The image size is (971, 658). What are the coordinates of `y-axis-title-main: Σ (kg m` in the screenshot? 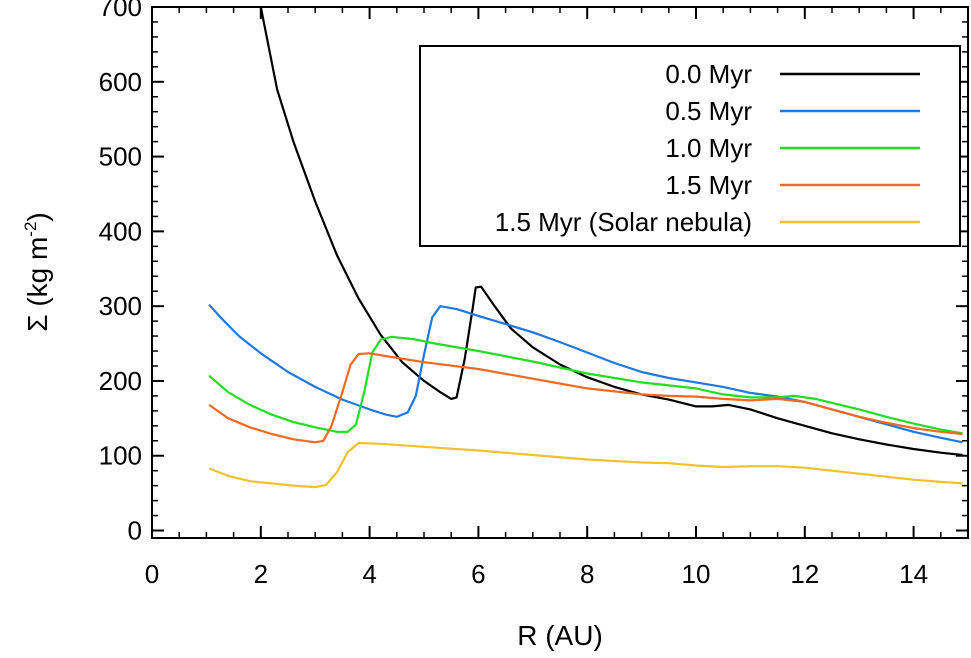 It's located at (37, 284).